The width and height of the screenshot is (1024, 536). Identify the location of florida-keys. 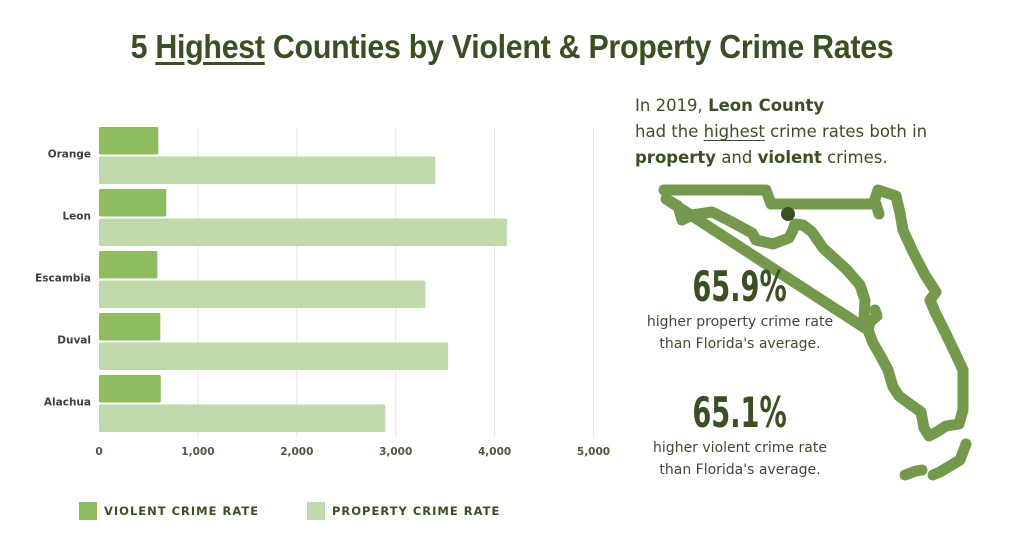
(949, 459).